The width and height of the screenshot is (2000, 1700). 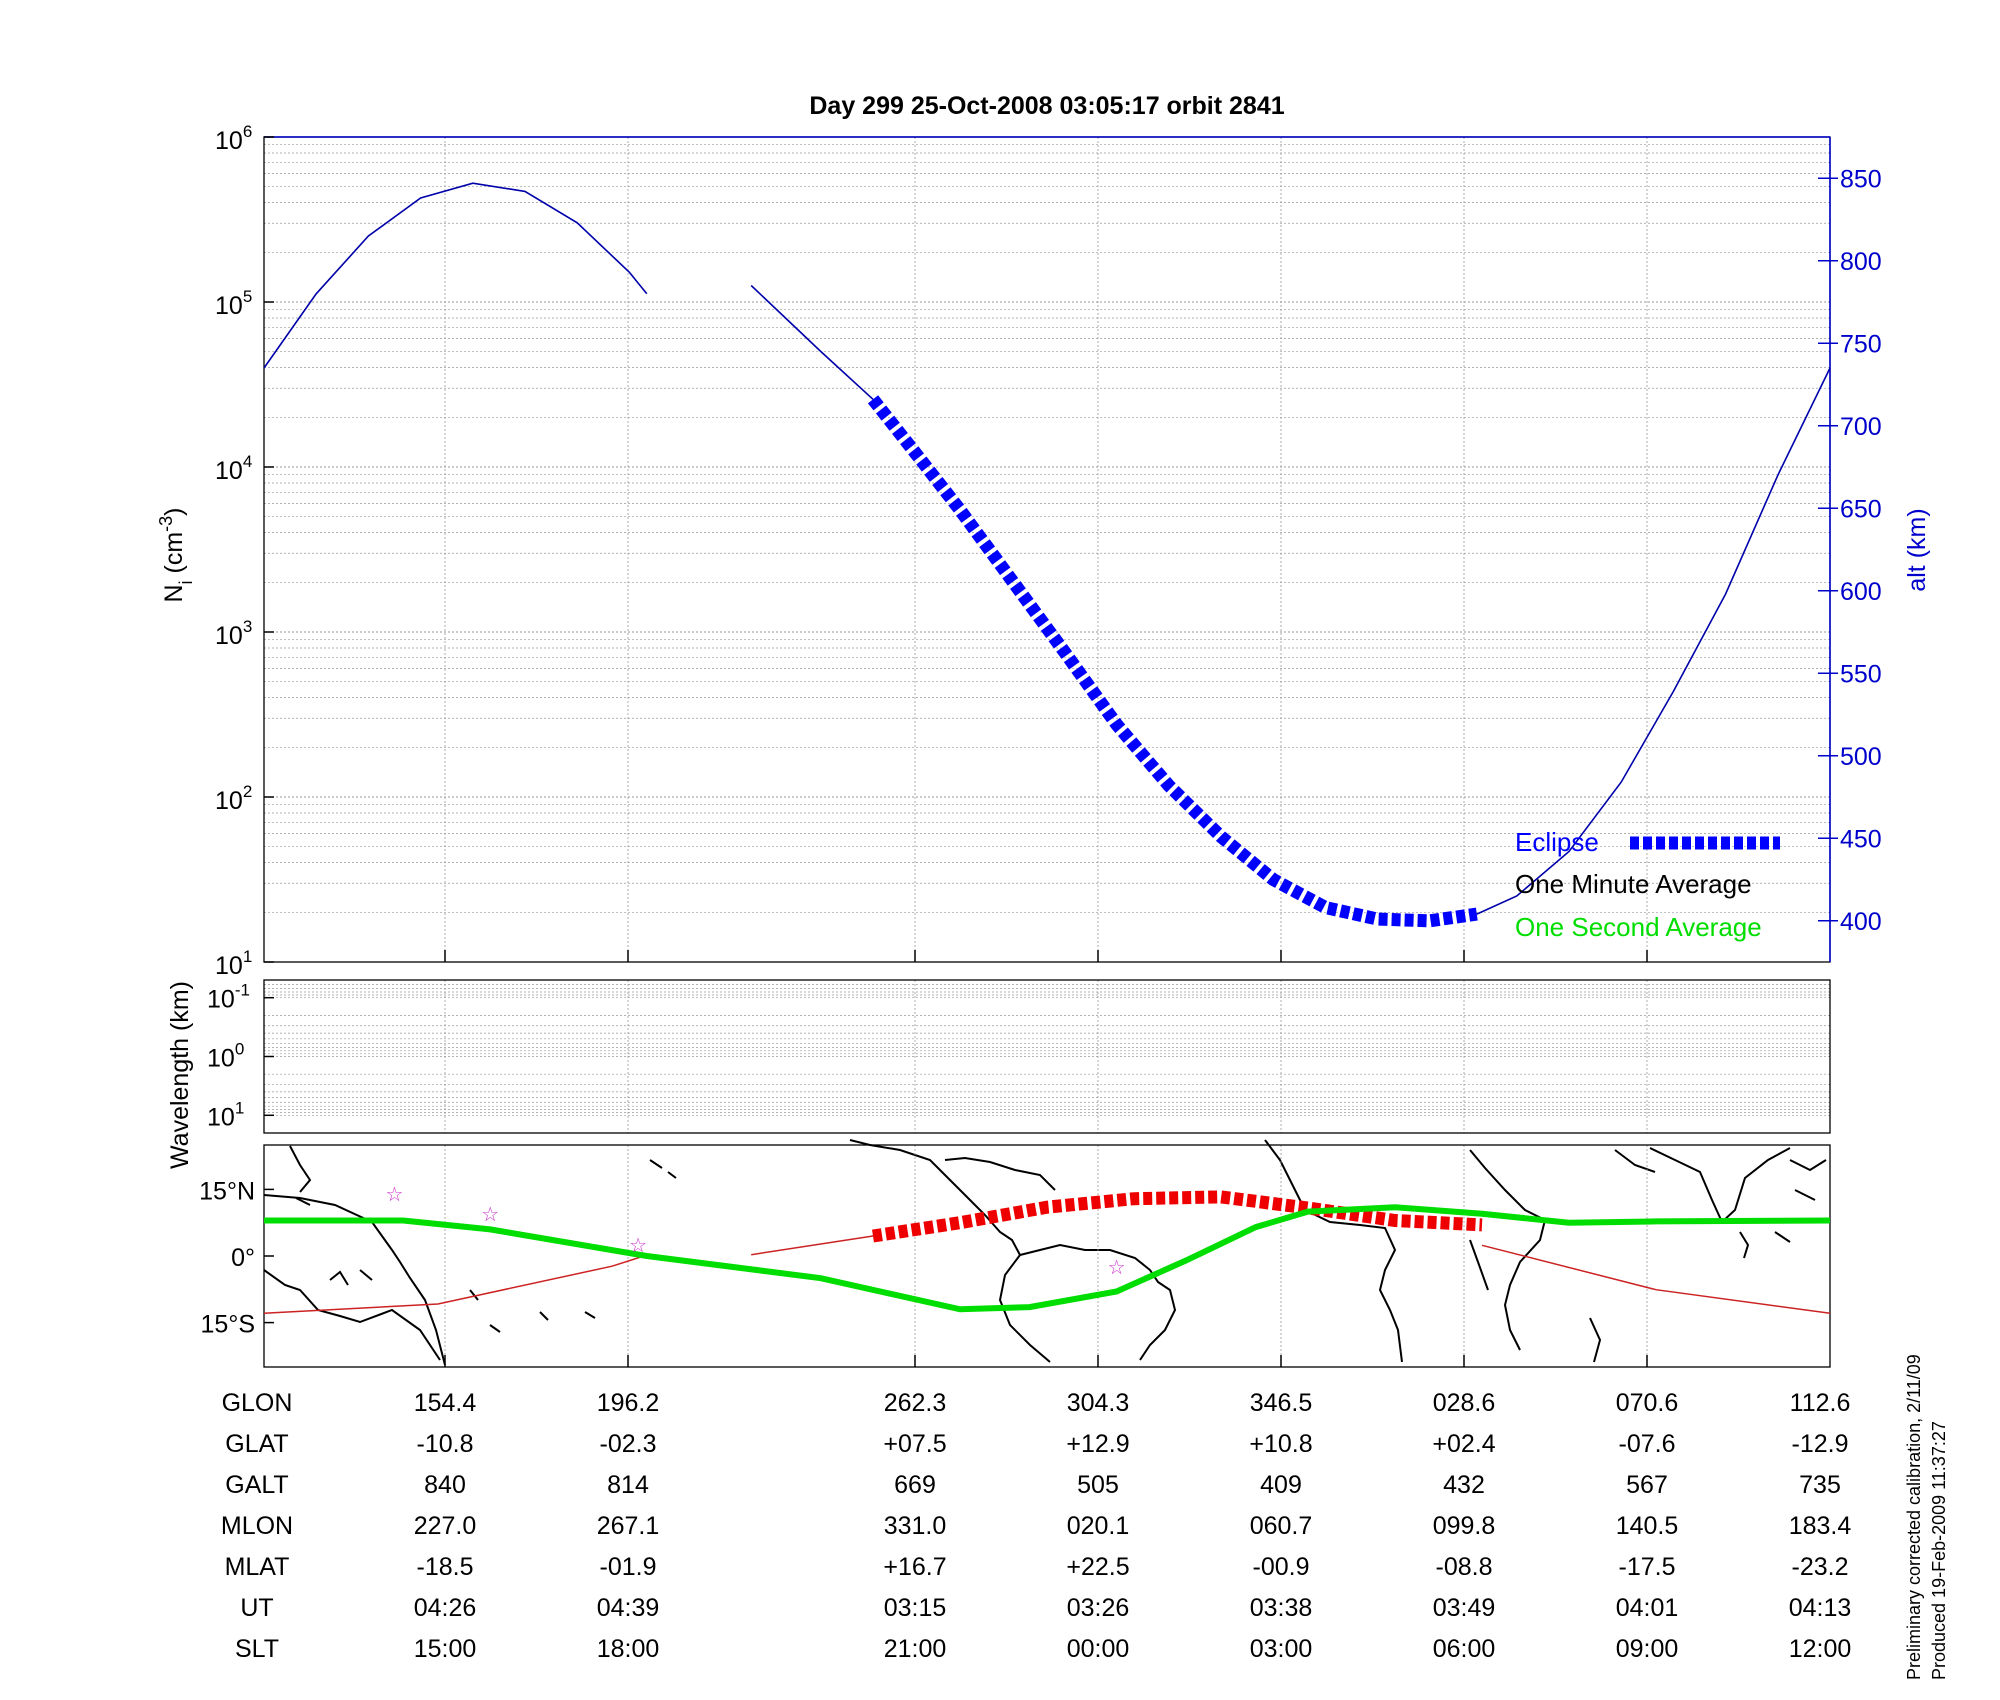 I want to click on eclipse-line, so click(x=1172, y=661).